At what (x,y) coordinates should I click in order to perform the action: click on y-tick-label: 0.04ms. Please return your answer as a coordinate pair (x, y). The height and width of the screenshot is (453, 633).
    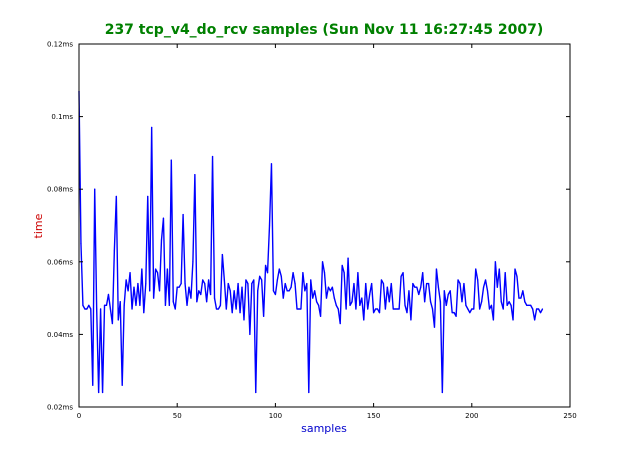
    Looking at the image, I should click on (60, 335).